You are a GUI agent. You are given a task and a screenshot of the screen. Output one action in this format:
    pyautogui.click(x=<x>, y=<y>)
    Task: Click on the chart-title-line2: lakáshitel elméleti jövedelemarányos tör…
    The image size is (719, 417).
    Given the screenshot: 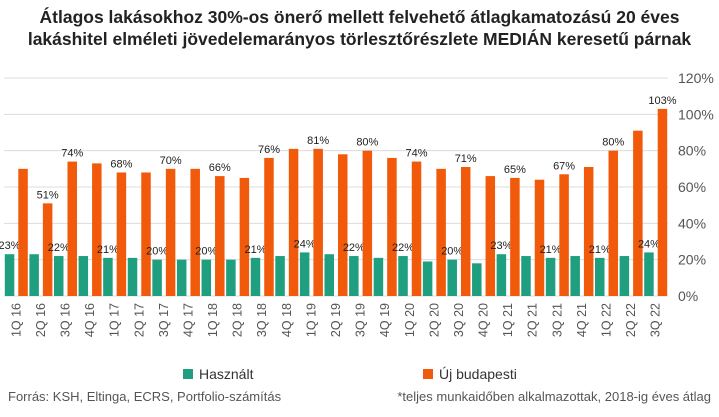 What is the action you would take?
    pyautogui.click(x=359, y=39)
    